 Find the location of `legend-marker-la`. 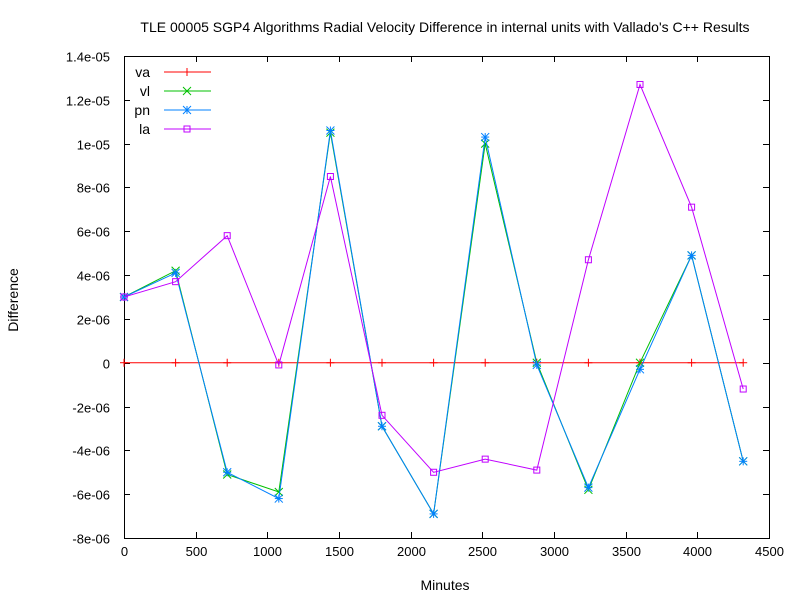

legend-marker-la is located at coordinates (187, 129).